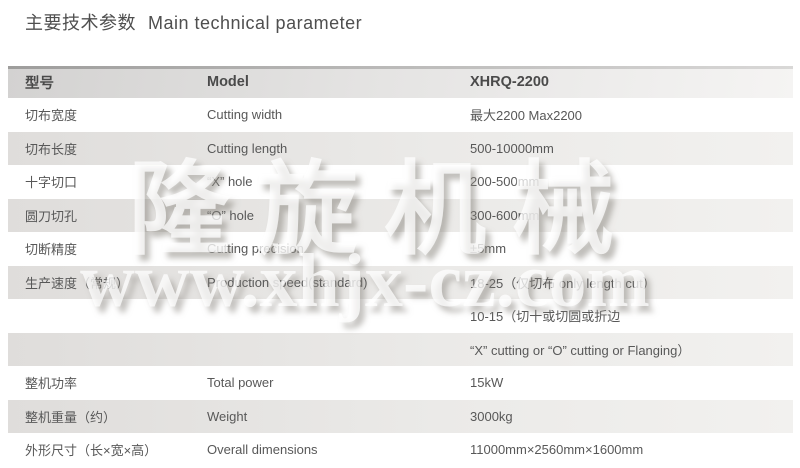 The width and height of the screenshot is (800, 468). I want to click on header-model-en: Model, so click(228, 82).